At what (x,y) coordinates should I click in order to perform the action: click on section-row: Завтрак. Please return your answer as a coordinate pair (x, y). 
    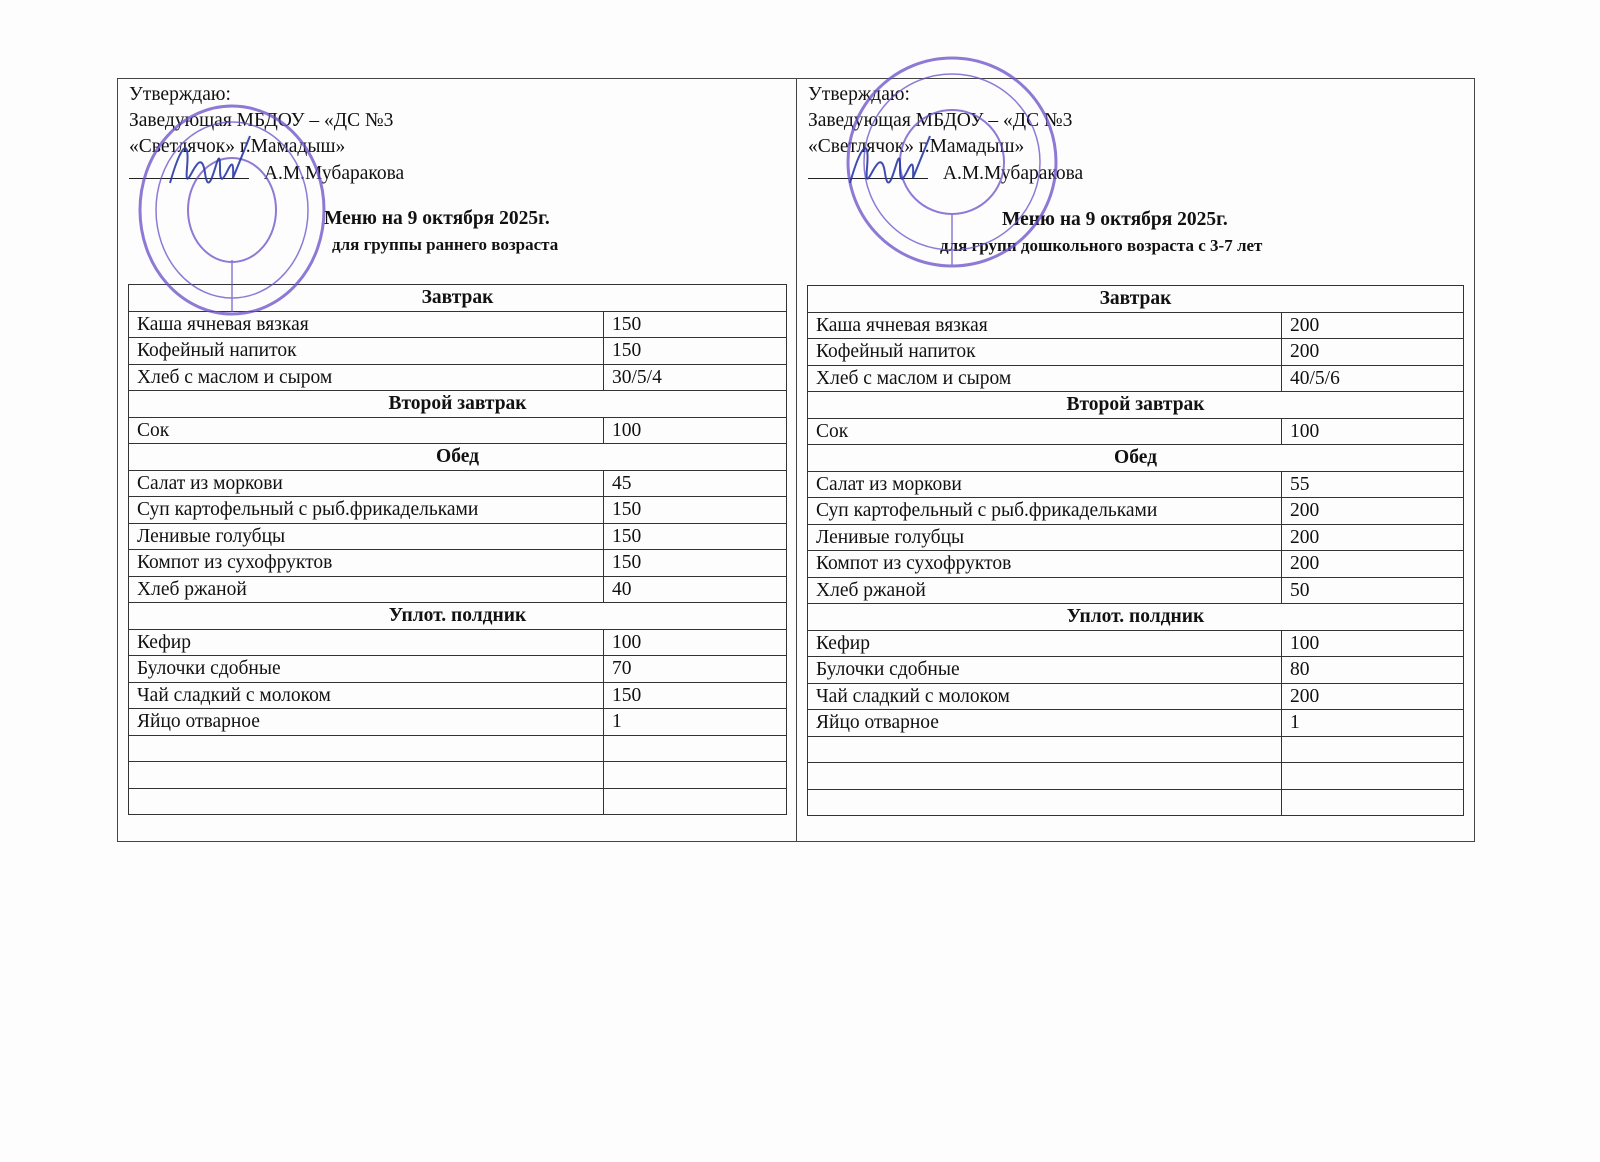
    Looking at the image, I should click on (1135, 299).